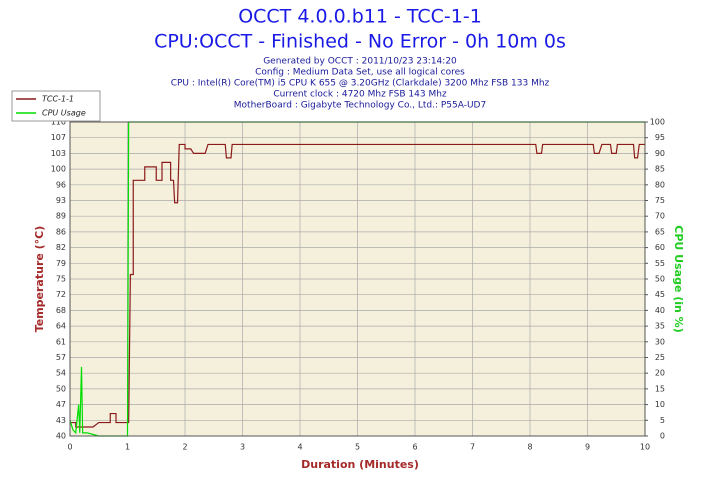 This screenshot has height=480, width=720. Describe the element at coordinates (657, 122) in the screenshot. I see `y2-tick-label: 100` at that location.